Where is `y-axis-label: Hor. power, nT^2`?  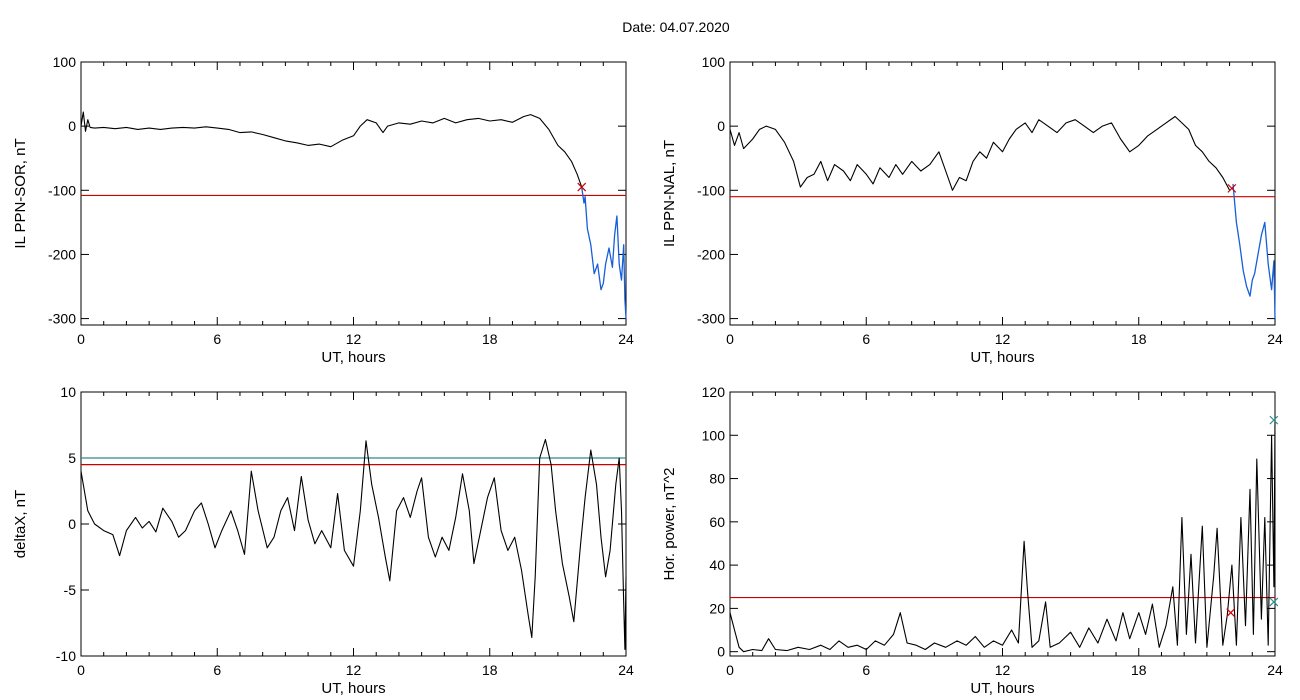
y-axis-label: Hor. power, nT^2 is located at coordinates (669, 524).